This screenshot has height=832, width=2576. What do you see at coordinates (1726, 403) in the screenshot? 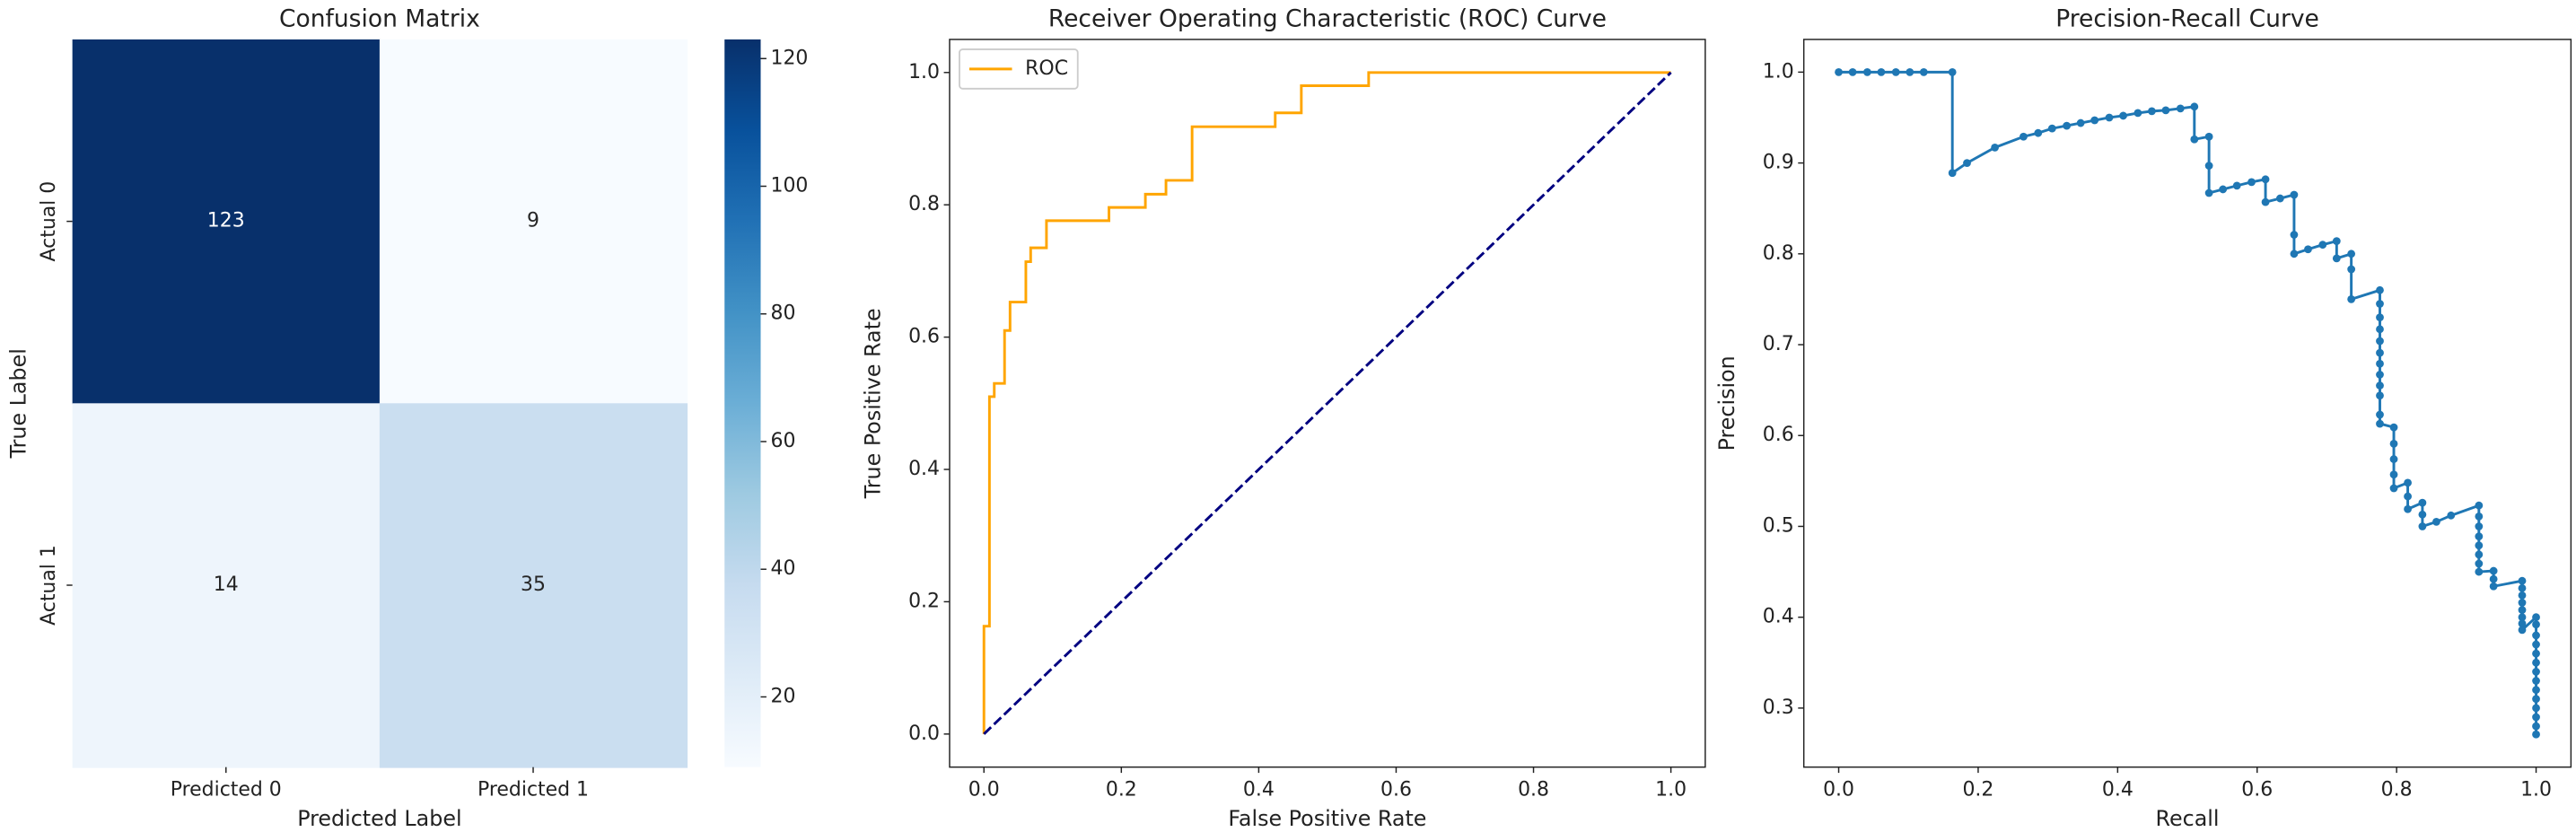
I see `y-axis-label: Precision` at bounding box center [1726, 403].